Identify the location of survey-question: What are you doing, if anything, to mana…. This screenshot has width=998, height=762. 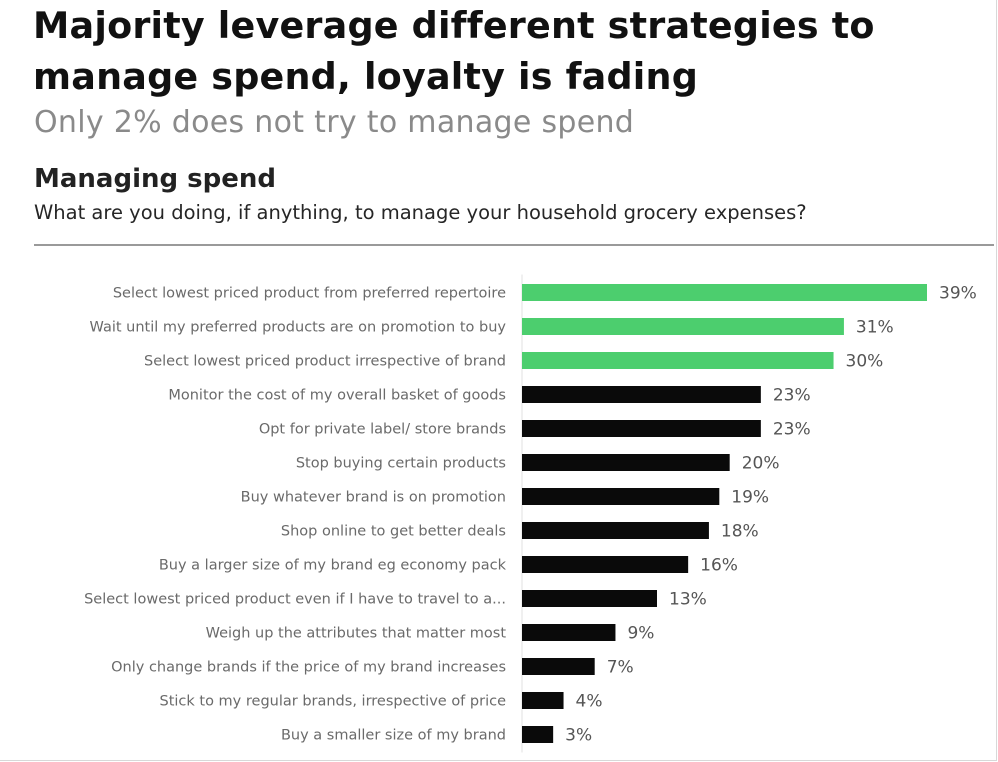
(420, 212).